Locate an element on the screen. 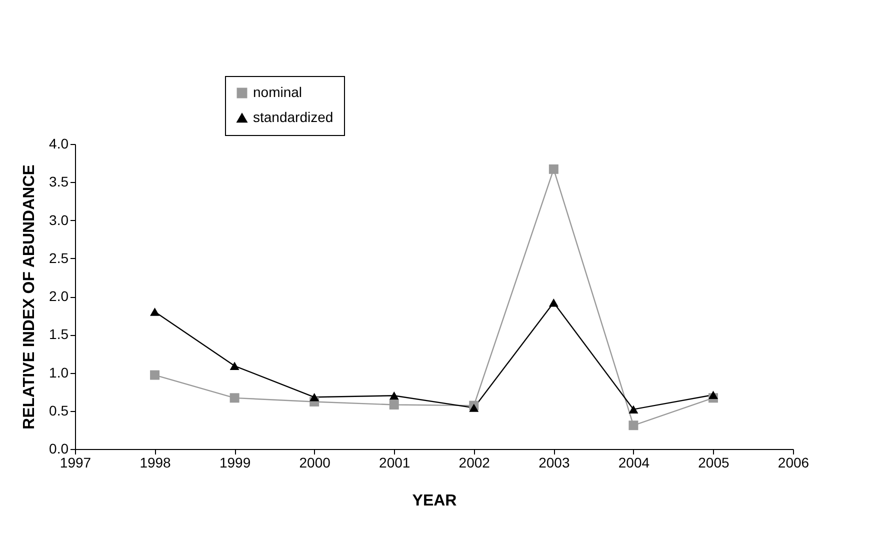 The width and height of the screenshot is (882, 539). x-tick-label: 1997 is located at coordinates (76, 462).